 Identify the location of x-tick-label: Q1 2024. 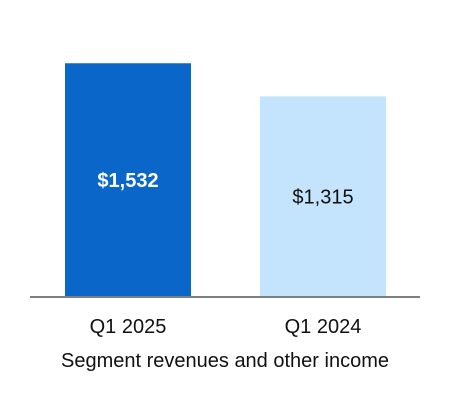
(323, 327).